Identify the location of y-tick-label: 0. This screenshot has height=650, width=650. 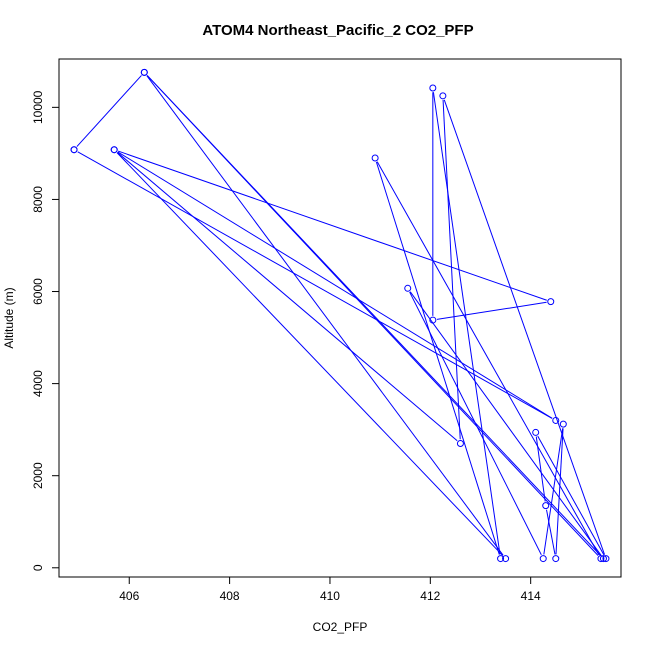
(38, 567).